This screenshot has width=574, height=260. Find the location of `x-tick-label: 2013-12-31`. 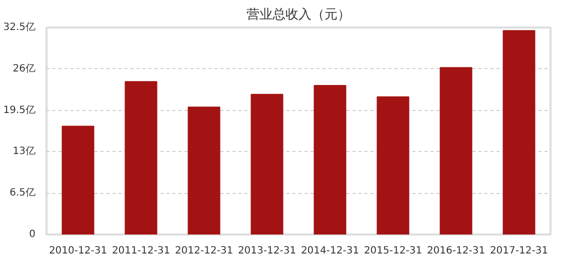

x-tick-label: 2013-12-31 is located at coordinates (267, 251).